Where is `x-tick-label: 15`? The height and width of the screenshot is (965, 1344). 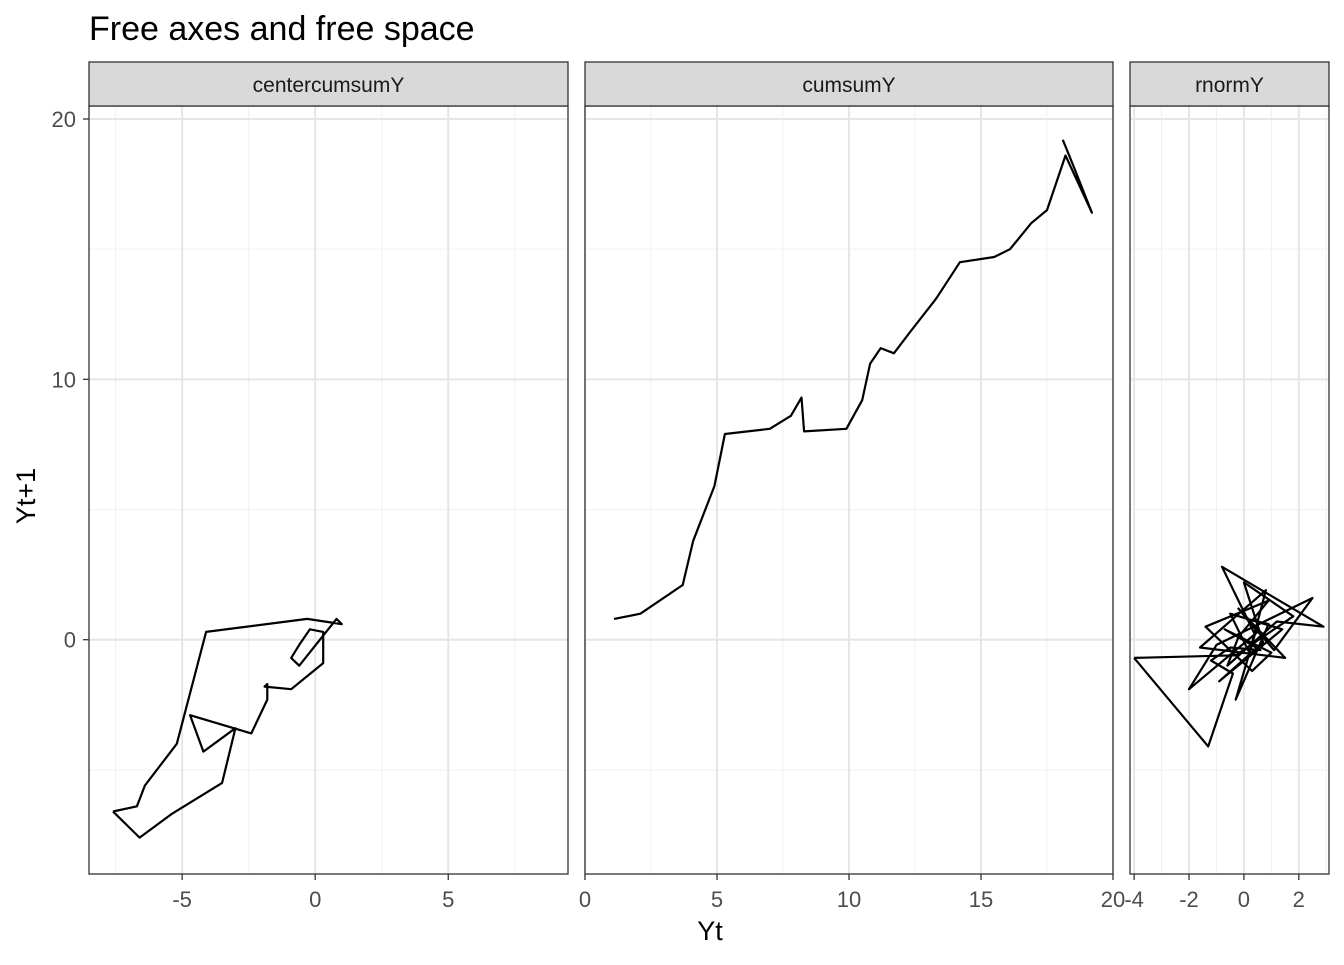
x-tick-label: 15 is located at coordinates (981, 899).